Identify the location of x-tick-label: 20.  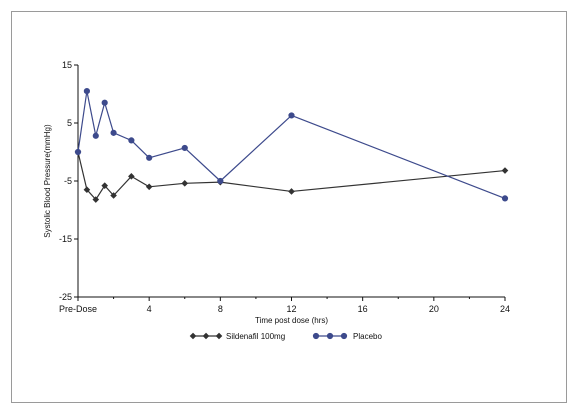
(434, 309).